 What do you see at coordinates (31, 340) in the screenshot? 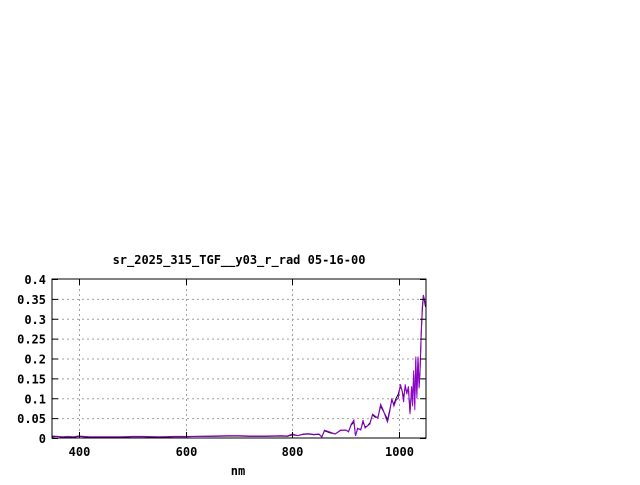
I see `y-tick-label: 0.25` at bounding box center [31, 340].